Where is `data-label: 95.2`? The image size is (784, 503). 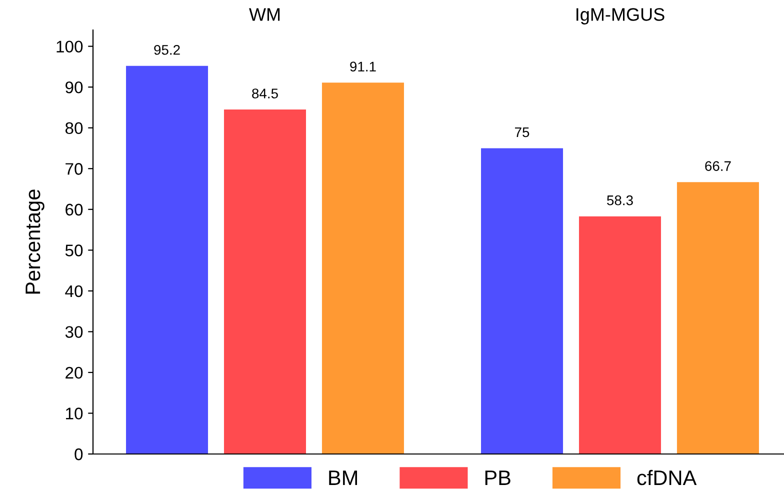
data-label: 95.2 is located at coordinates (167, 49).